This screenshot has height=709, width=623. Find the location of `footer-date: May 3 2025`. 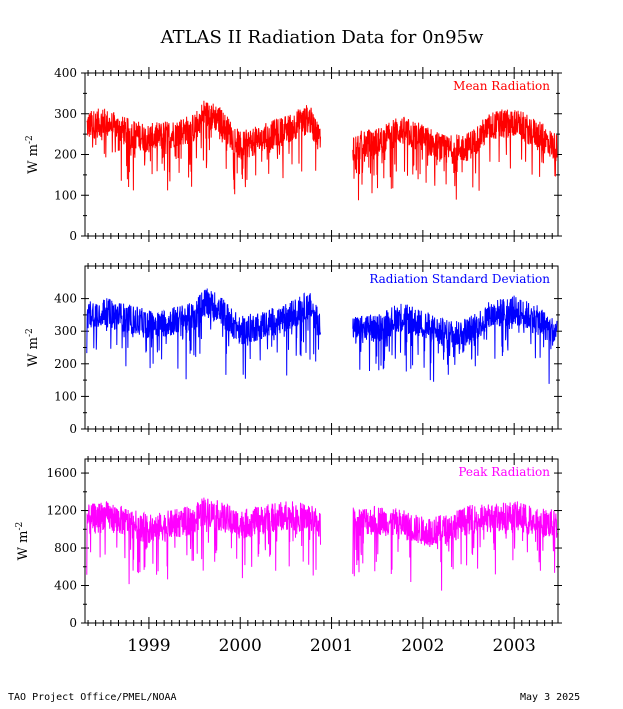

footer-date: May 3 2025 is located at coordinates (550, 697).